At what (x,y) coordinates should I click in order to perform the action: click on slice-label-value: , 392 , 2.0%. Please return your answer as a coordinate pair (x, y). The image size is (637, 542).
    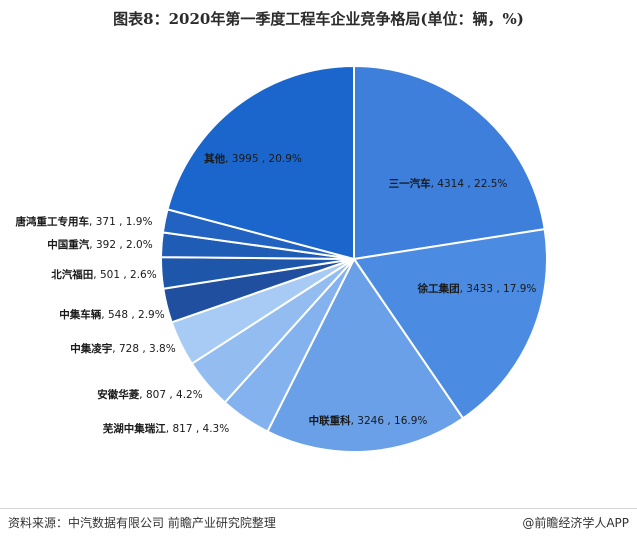
    Looking at the image, I should click on (120, 245).